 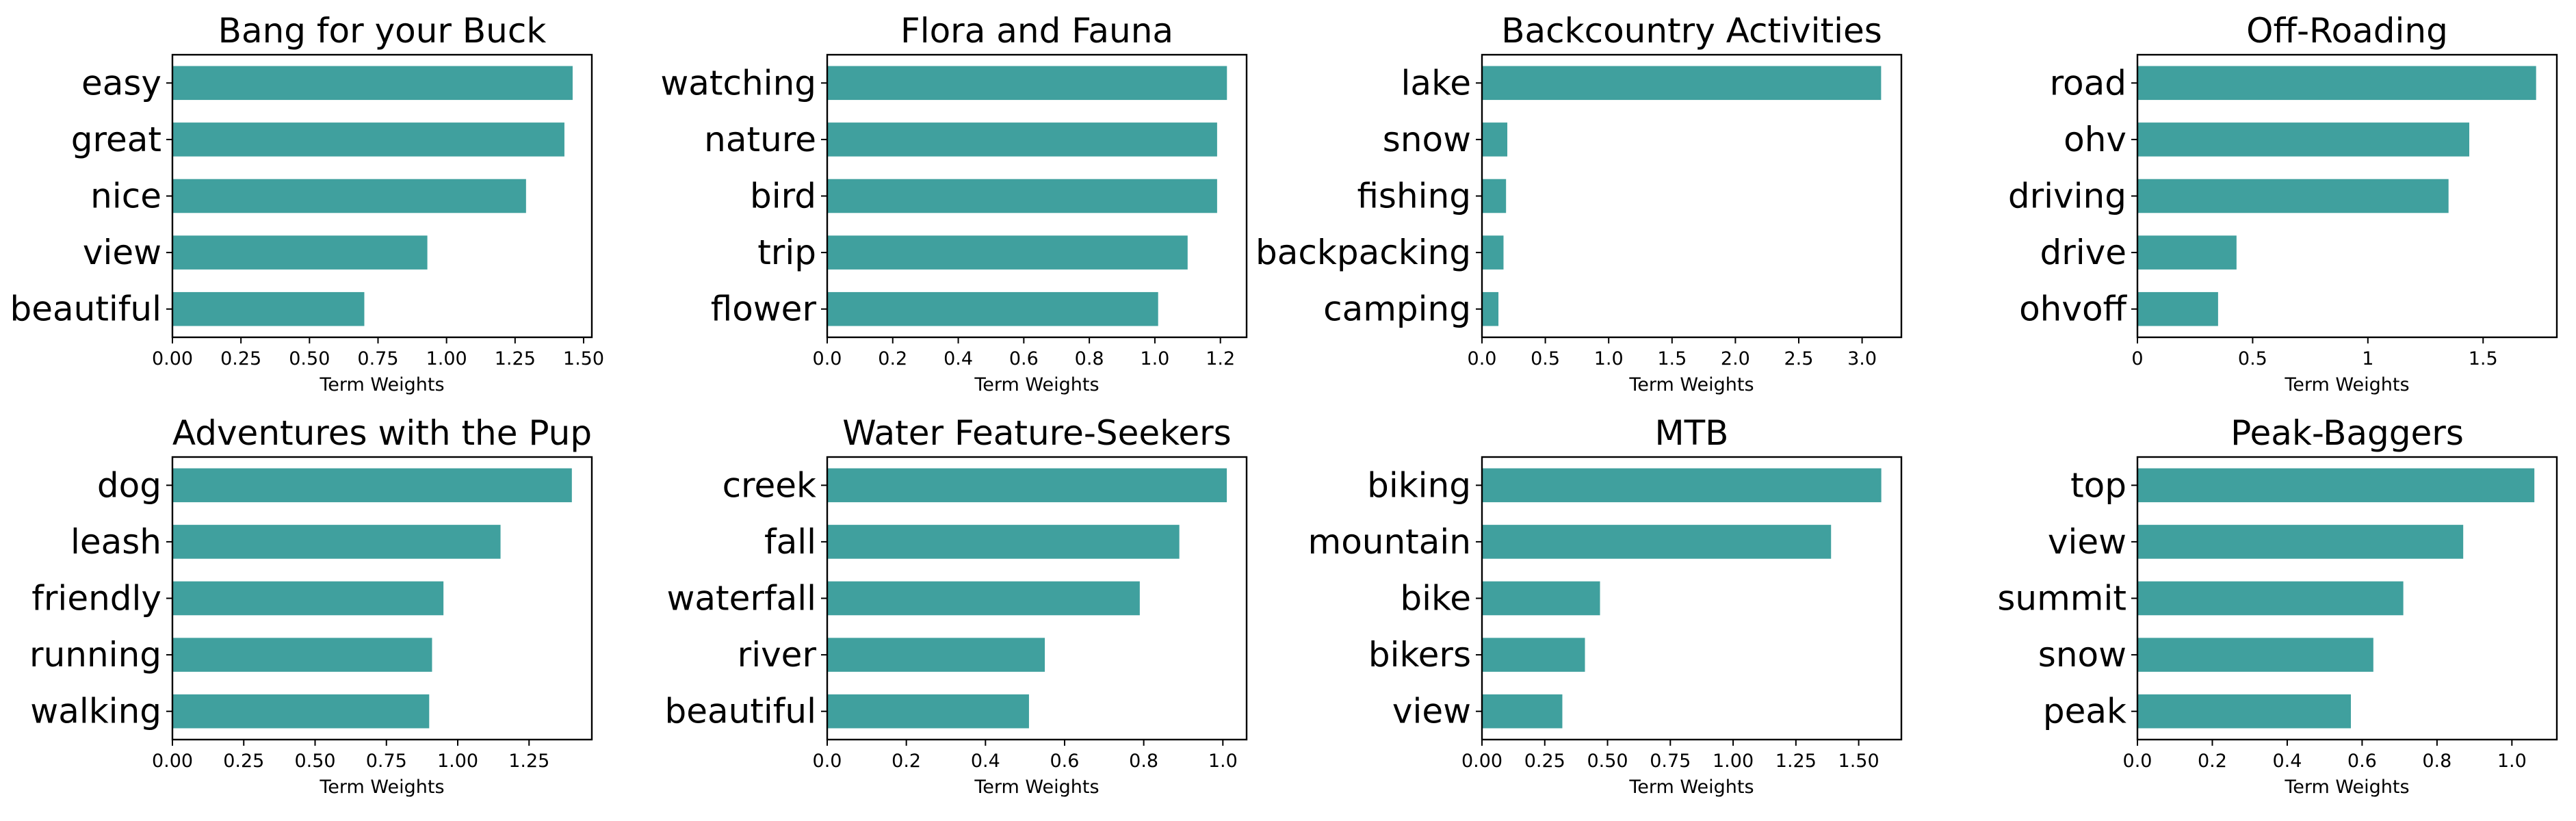 What do you see at coordinates (1036, 433) in the screenshot?
I see `subplot-title: Water Feature-Seekers` at bounding box center [1036, 433].